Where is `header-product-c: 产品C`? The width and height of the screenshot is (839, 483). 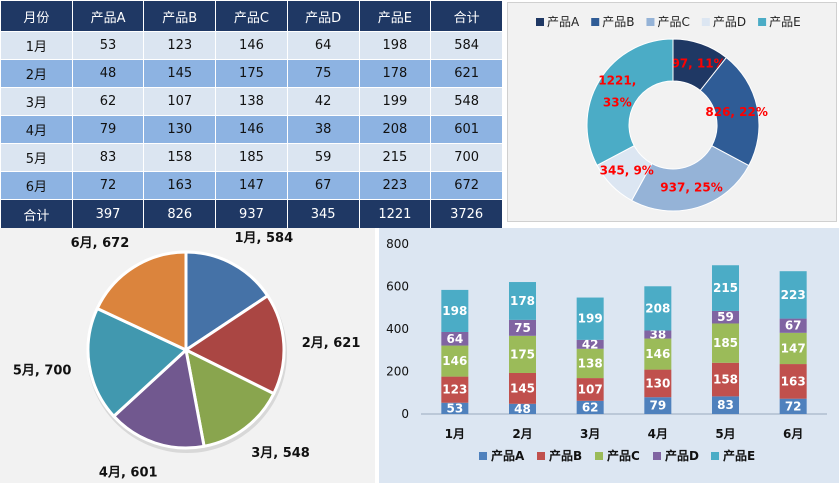 header-product-c: 产品C is located at coordinates (251, 16).